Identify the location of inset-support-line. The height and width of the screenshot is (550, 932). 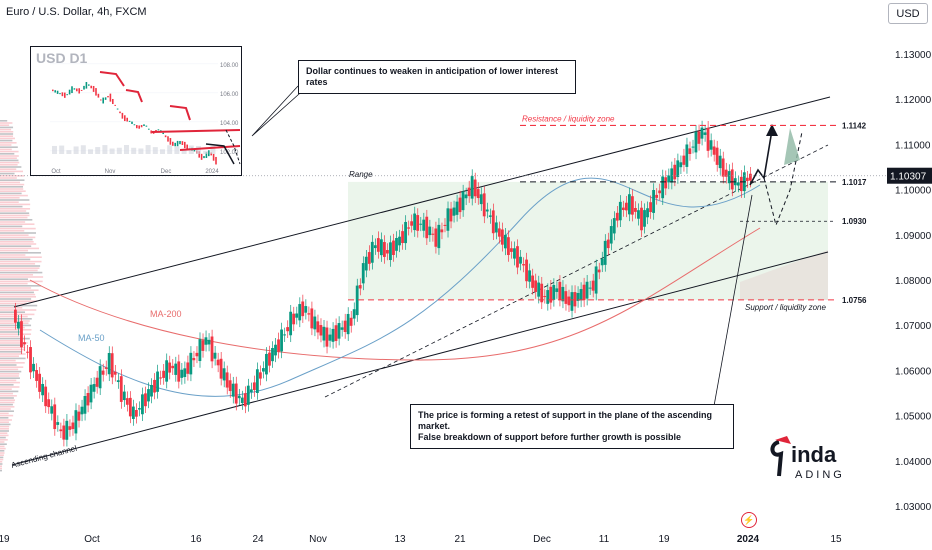
(210, 148).